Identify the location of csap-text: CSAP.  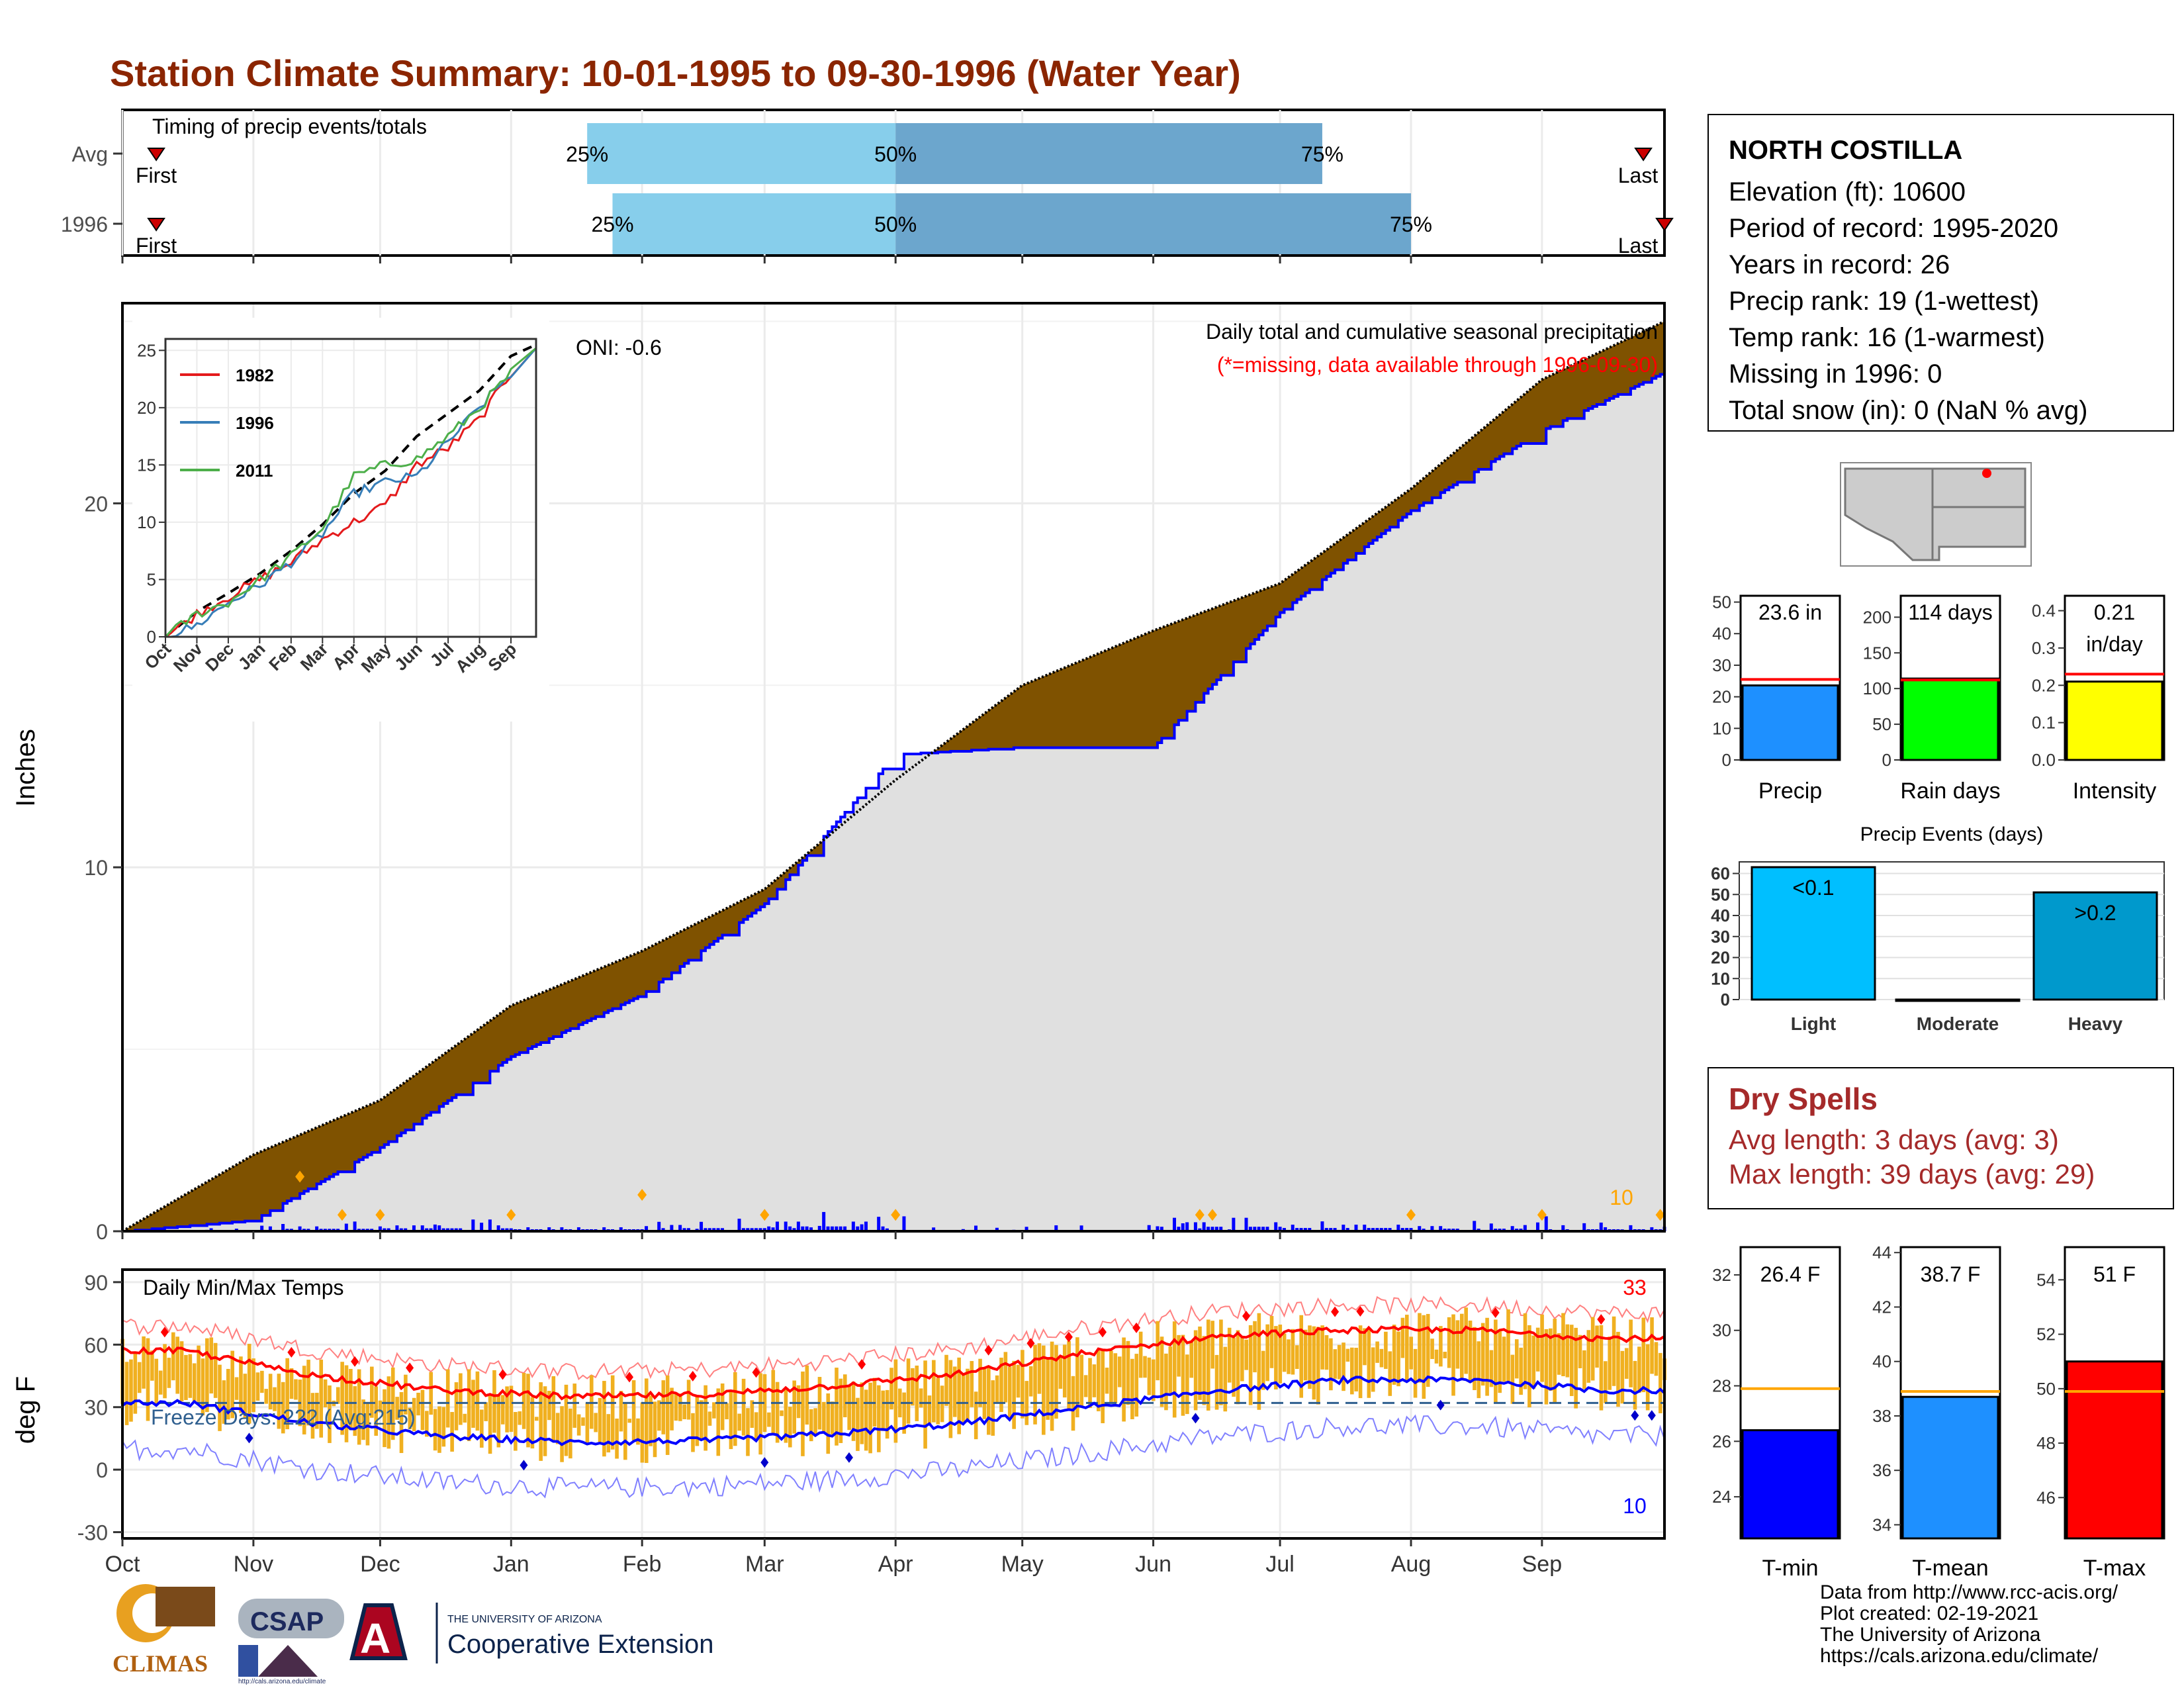
(287, 1621).